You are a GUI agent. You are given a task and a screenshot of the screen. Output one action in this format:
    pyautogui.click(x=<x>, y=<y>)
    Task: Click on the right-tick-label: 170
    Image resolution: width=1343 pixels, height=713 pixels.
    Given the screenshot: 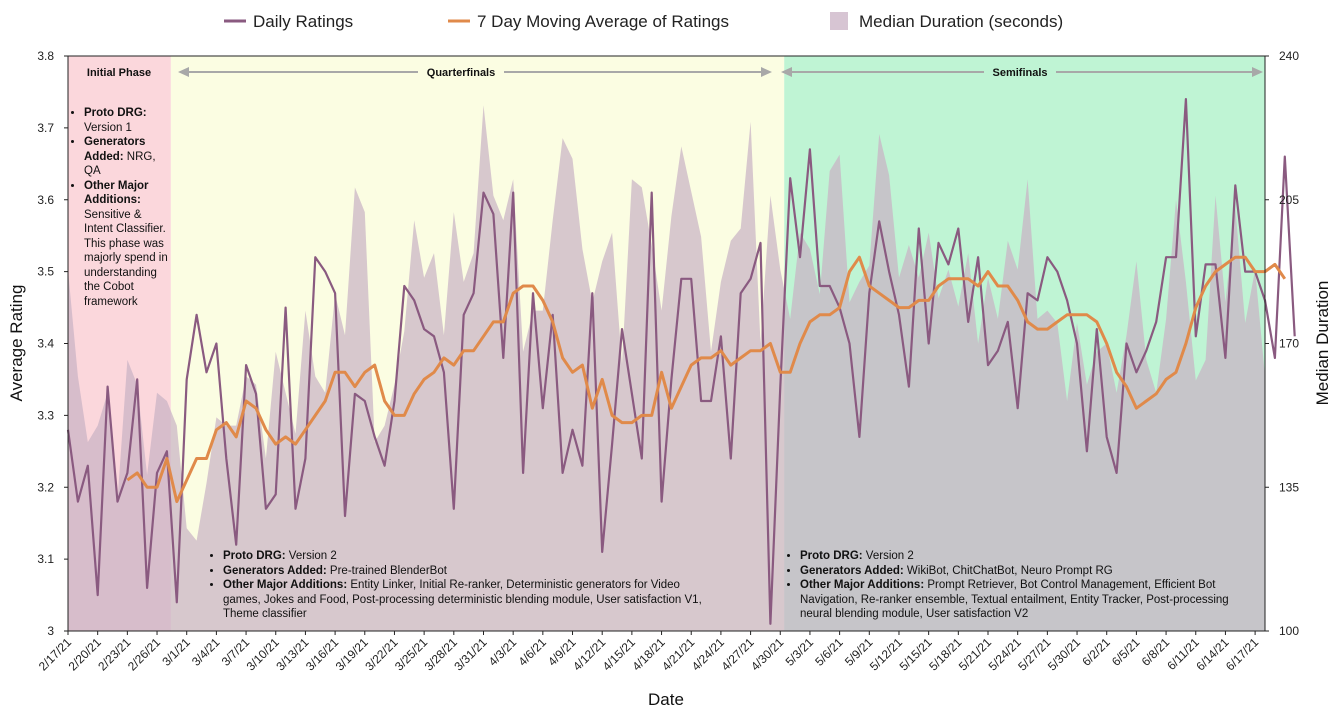 What is the action you would take?
    pyautogui.click(x=1289, y=344)
    